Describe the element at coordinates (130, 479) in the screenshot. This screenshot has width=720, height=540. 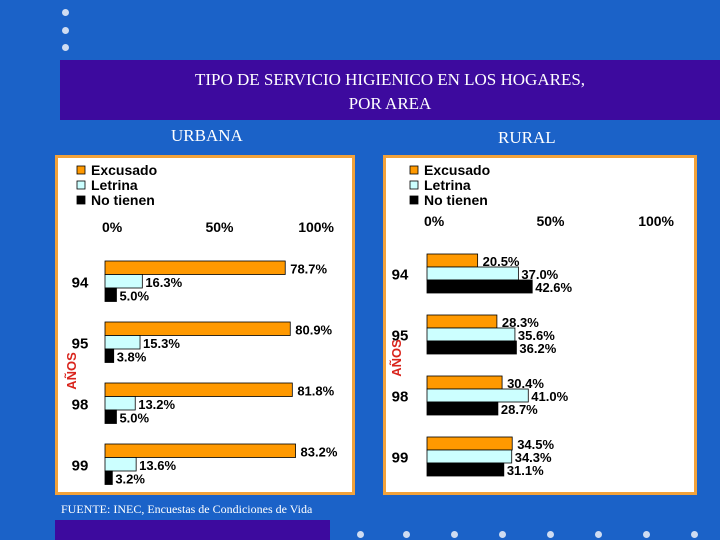
I see `data-label-no-tienen: 3.2%` at that location.